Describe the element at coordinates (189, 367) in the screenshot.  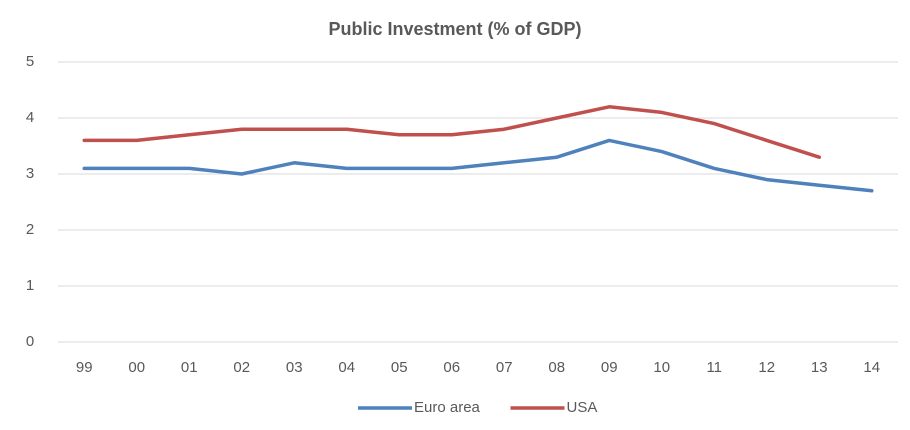
I see `x-tick-label: 01` at that location.